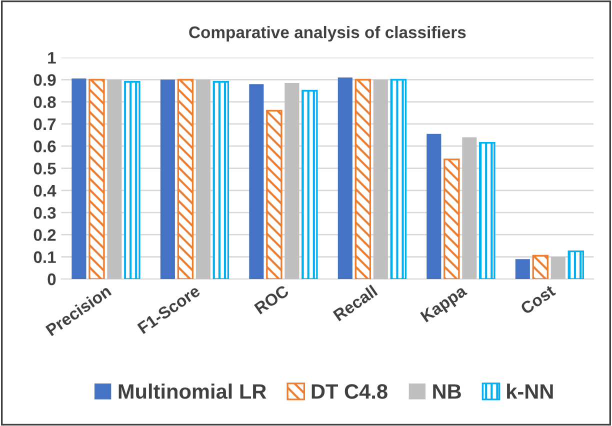  What do you see at coordinates (45, 212) in the screenshot?
I see `y-tick-label: 0.3` at bounding box center [45, 212].